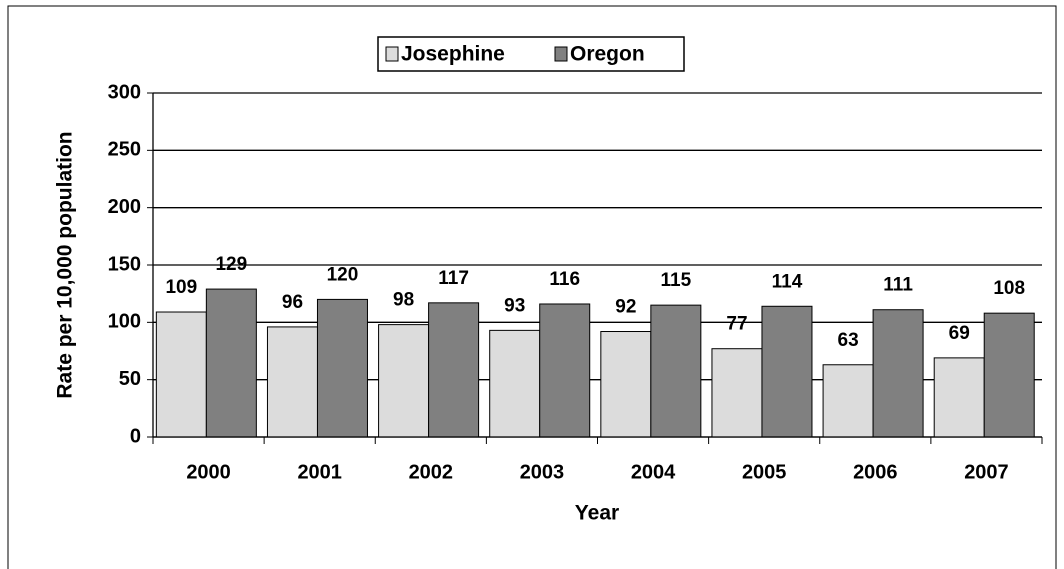 The width and height of the screenshot is (1064, 569). What do you see at coordinates (787, 281) in the screenshot?
I see `value-label: 114` at bounding box center [787, 281].